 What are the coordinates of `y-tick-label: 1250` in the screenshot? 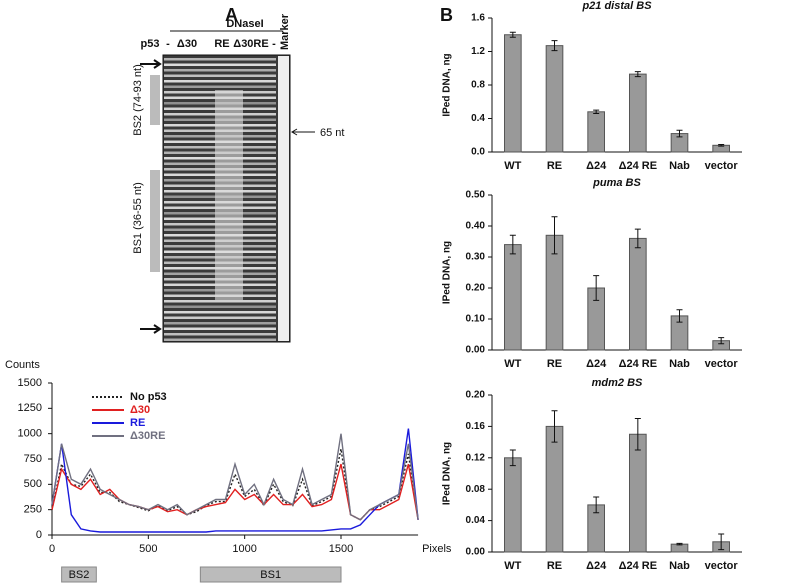 It's located at (30, 408).